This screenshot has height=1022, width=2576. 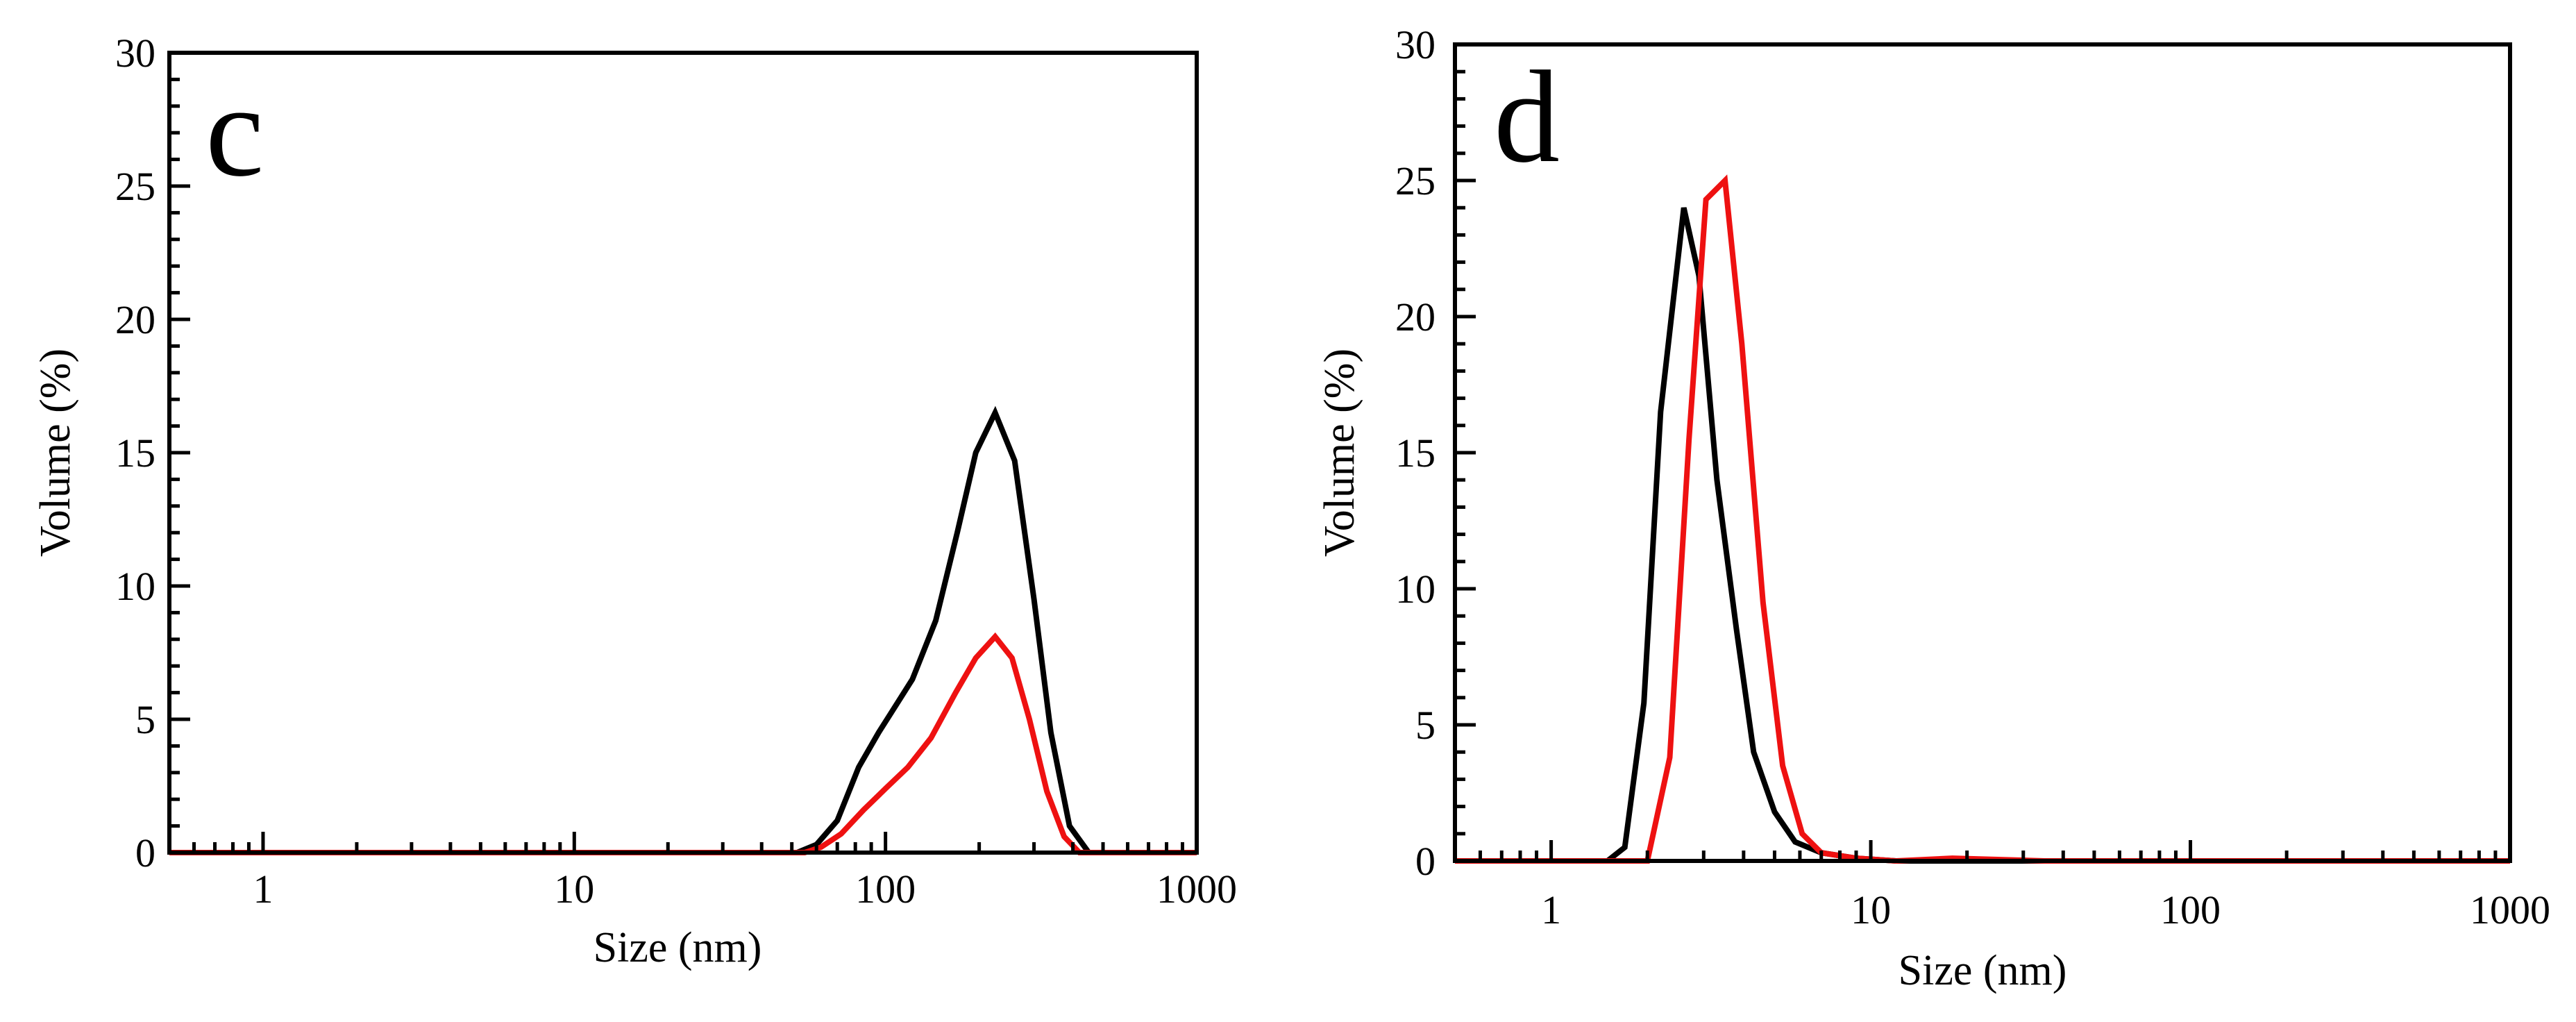 What do you see at coordinates (1527, 117) in the screenshot?
I see `panel-label: d` at bounding box center [1527, 117].